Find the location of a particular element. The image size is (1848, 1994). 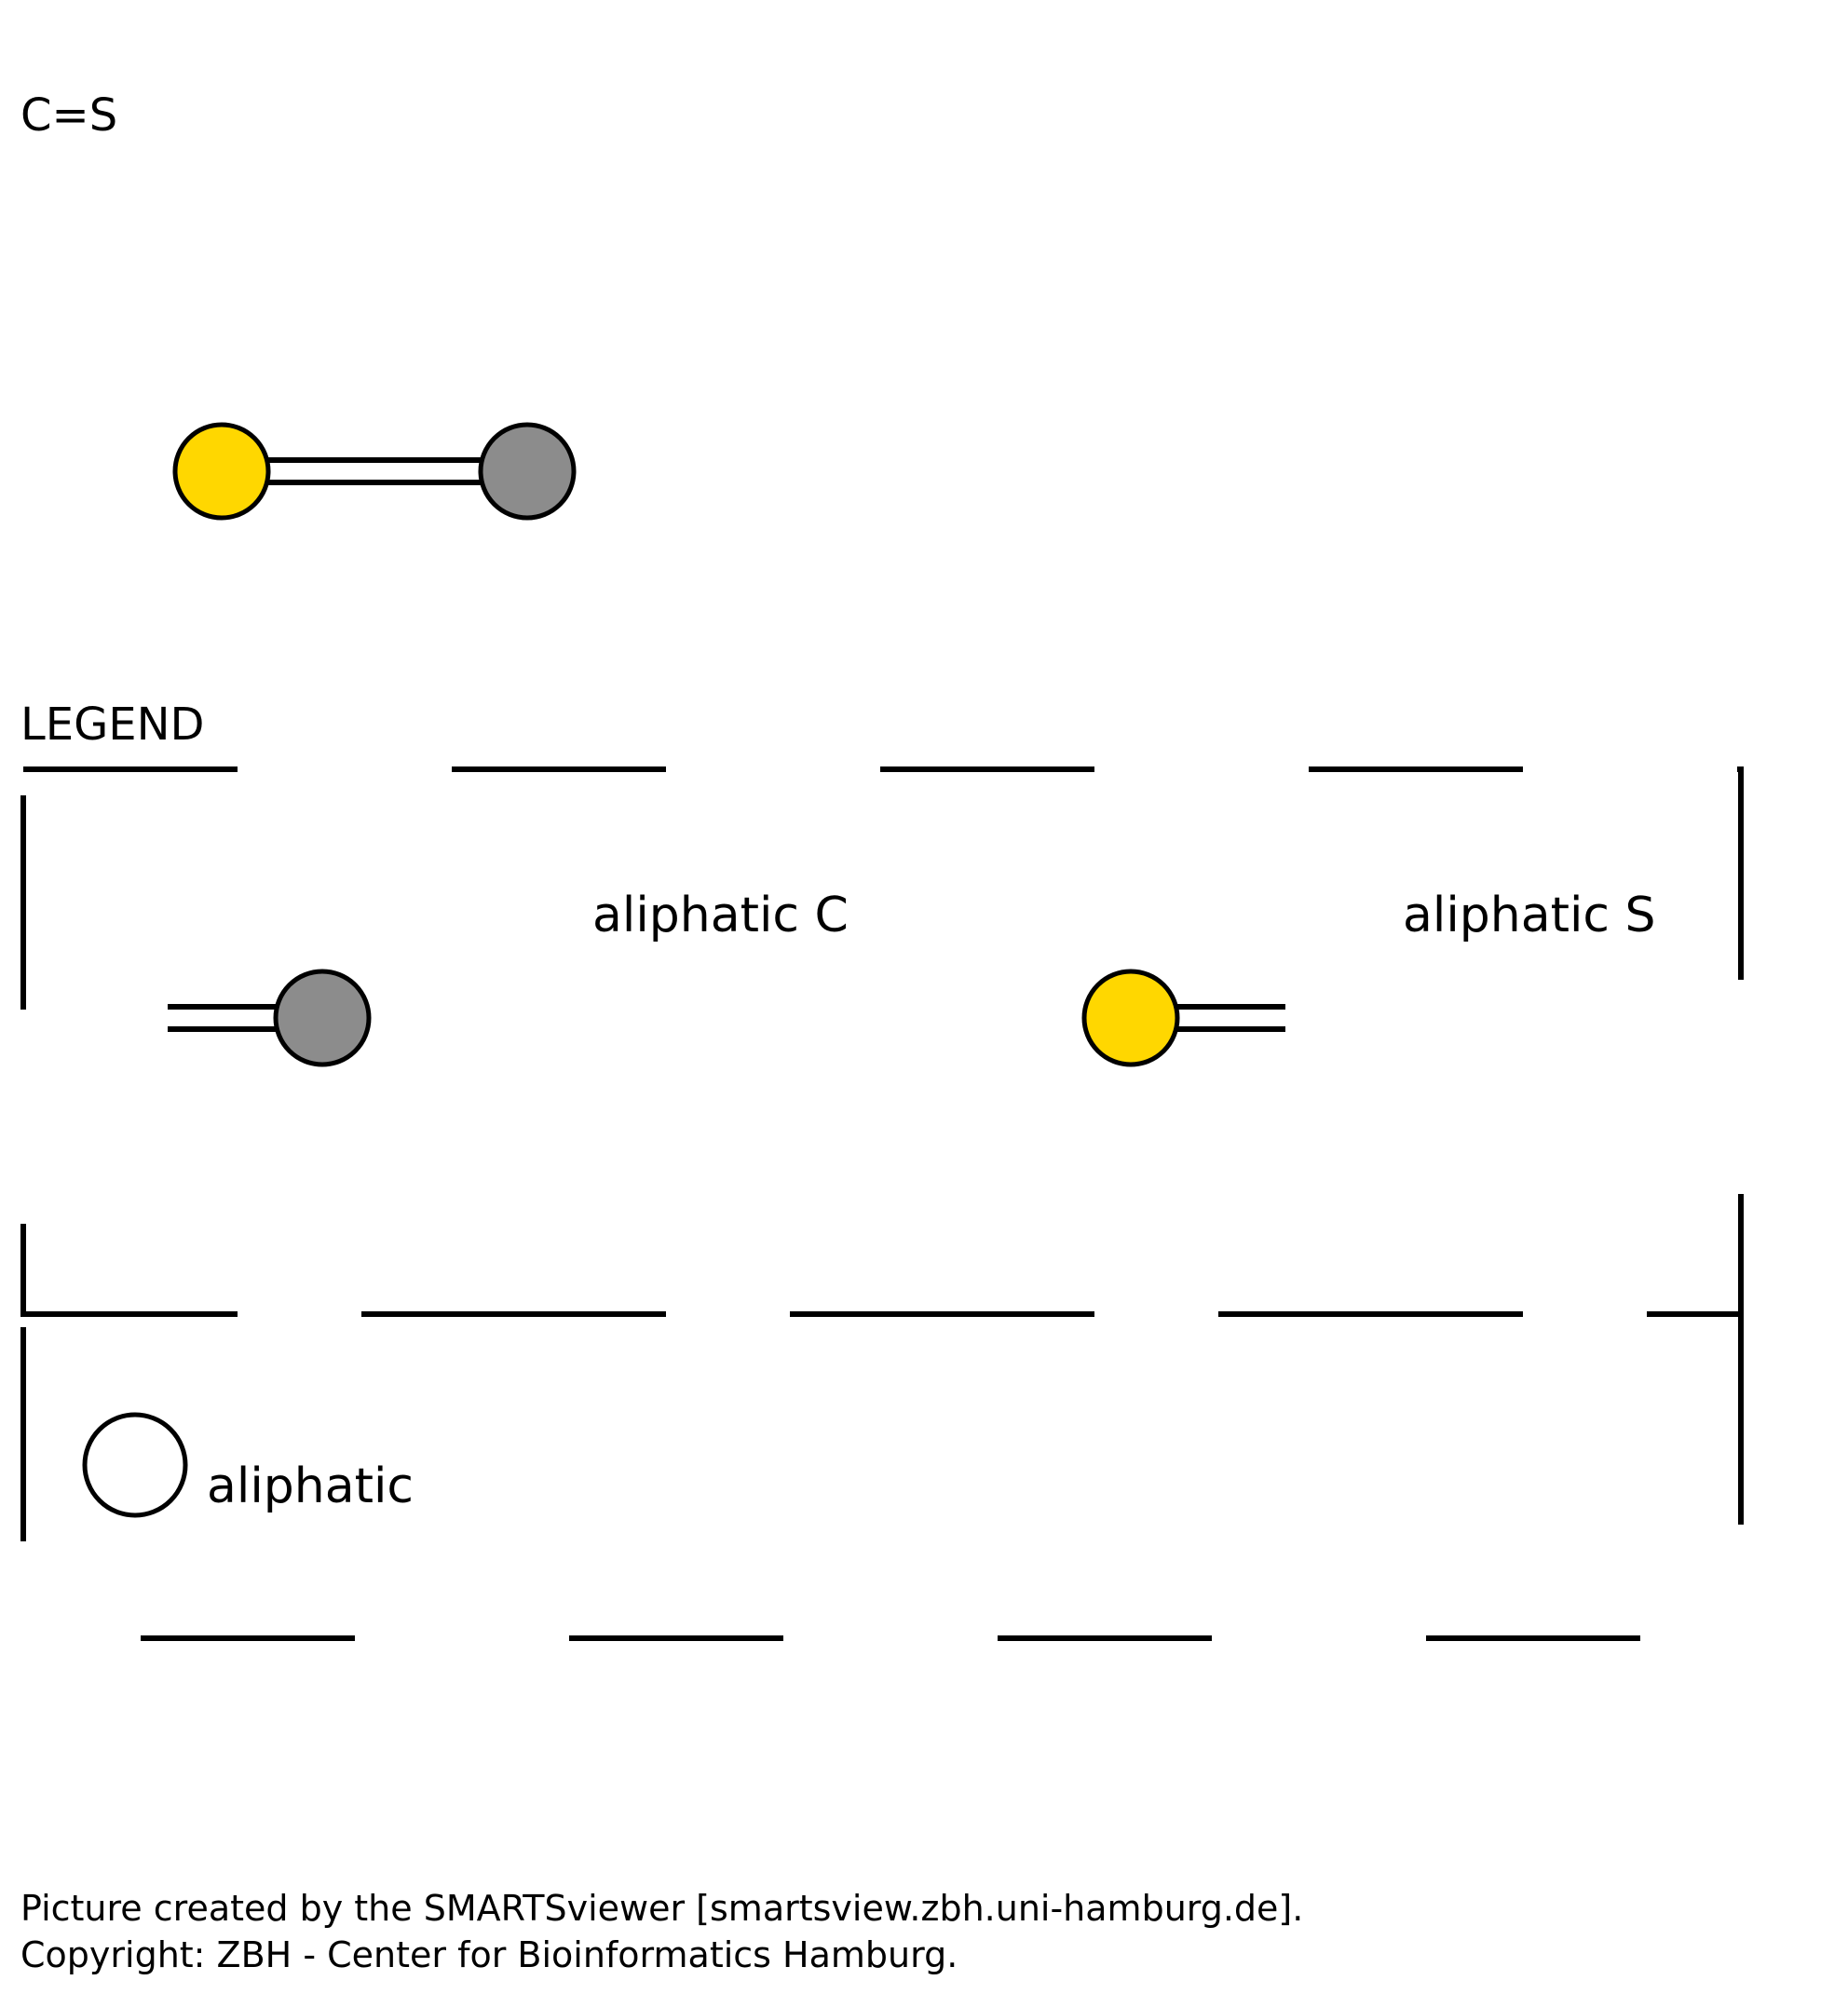

legend-label-aliphatic-s: aliphatic S is located at coordinates (1529, 915).